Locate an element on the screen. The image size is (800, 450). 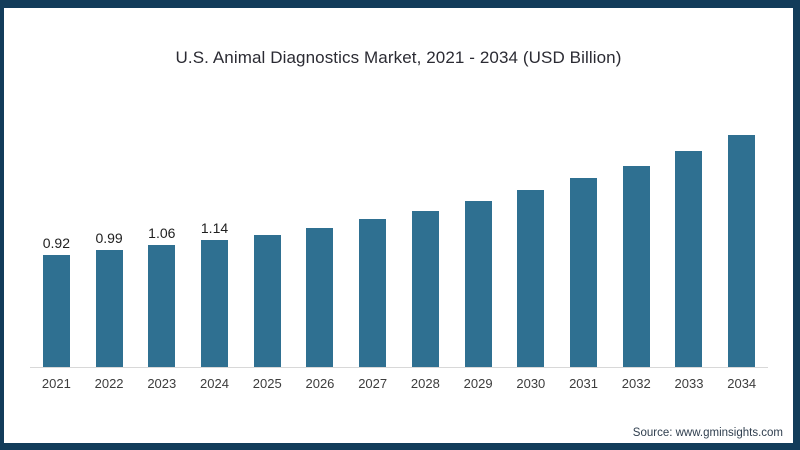
x-tick-label: 2027 is located at coordinates (373, 383).